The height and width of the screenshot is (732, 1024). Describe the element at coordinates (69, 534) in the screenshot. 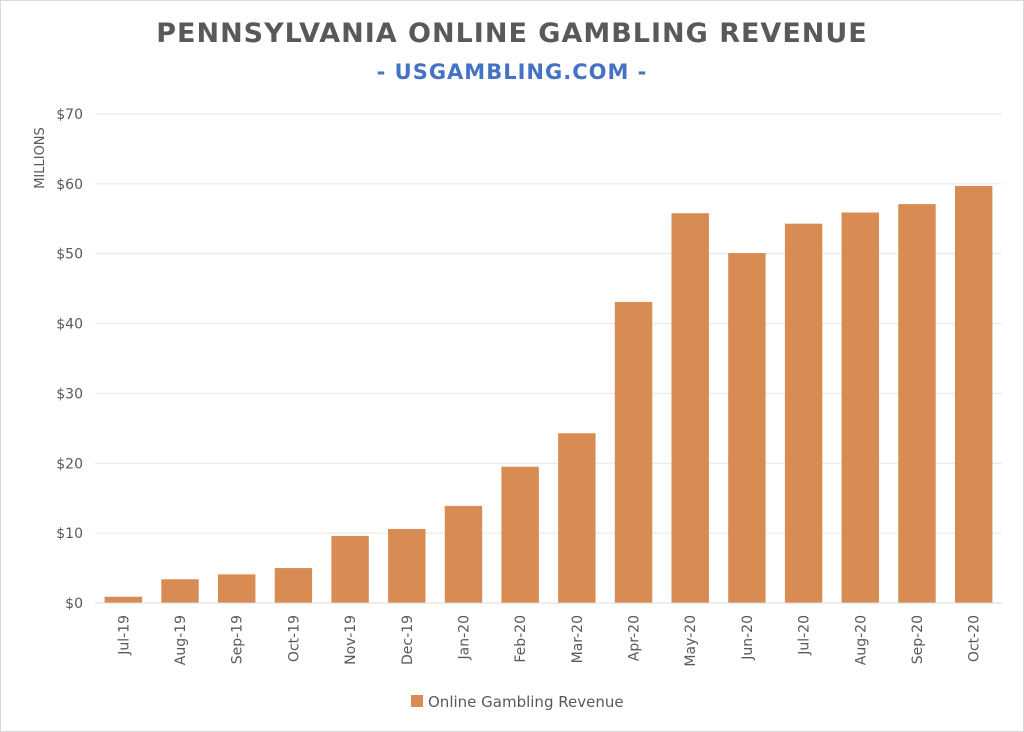

I see `y-tick-label: $10` at that location.